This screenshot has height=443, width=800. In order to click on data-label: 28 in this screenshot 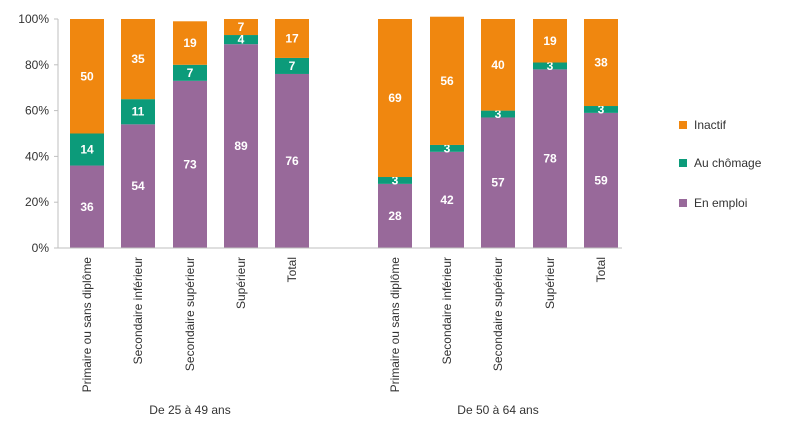, I will do `click(395, 216)`.